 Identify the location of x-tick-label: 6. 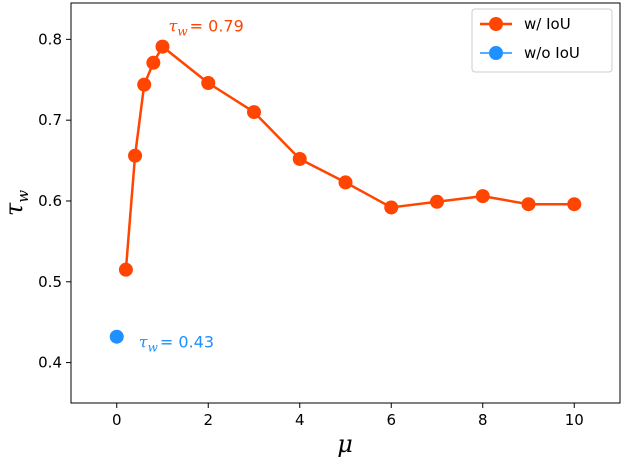
(391, 420).